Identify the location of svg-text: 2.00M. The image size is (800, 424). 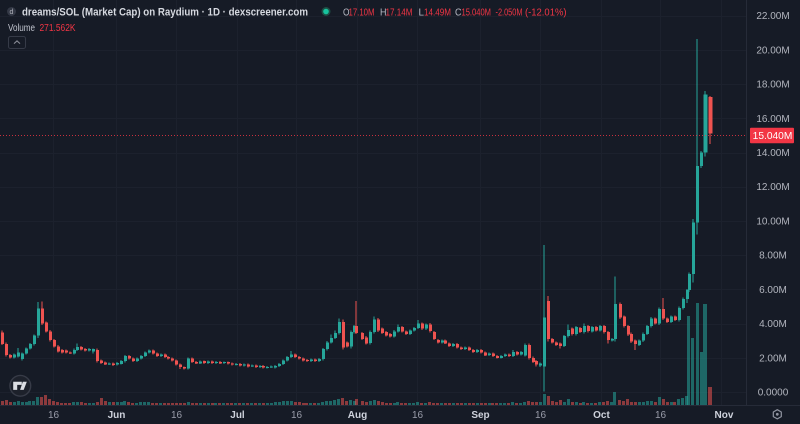
(773, 358).